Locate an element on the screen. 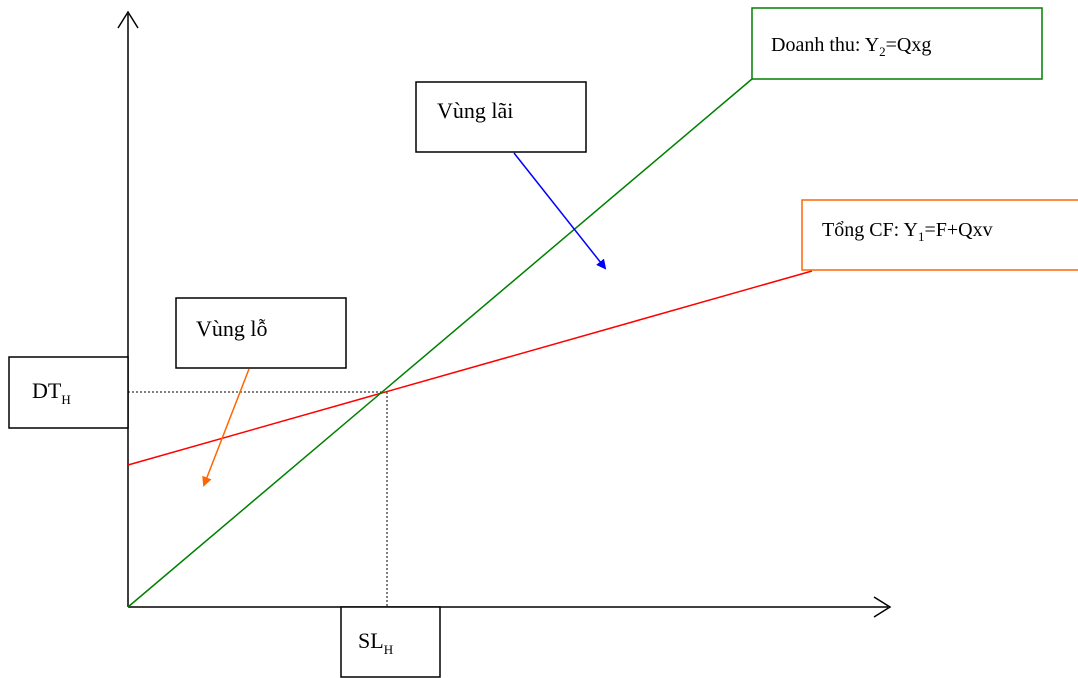  loss-zone-box is located at coordinates (261, 333).